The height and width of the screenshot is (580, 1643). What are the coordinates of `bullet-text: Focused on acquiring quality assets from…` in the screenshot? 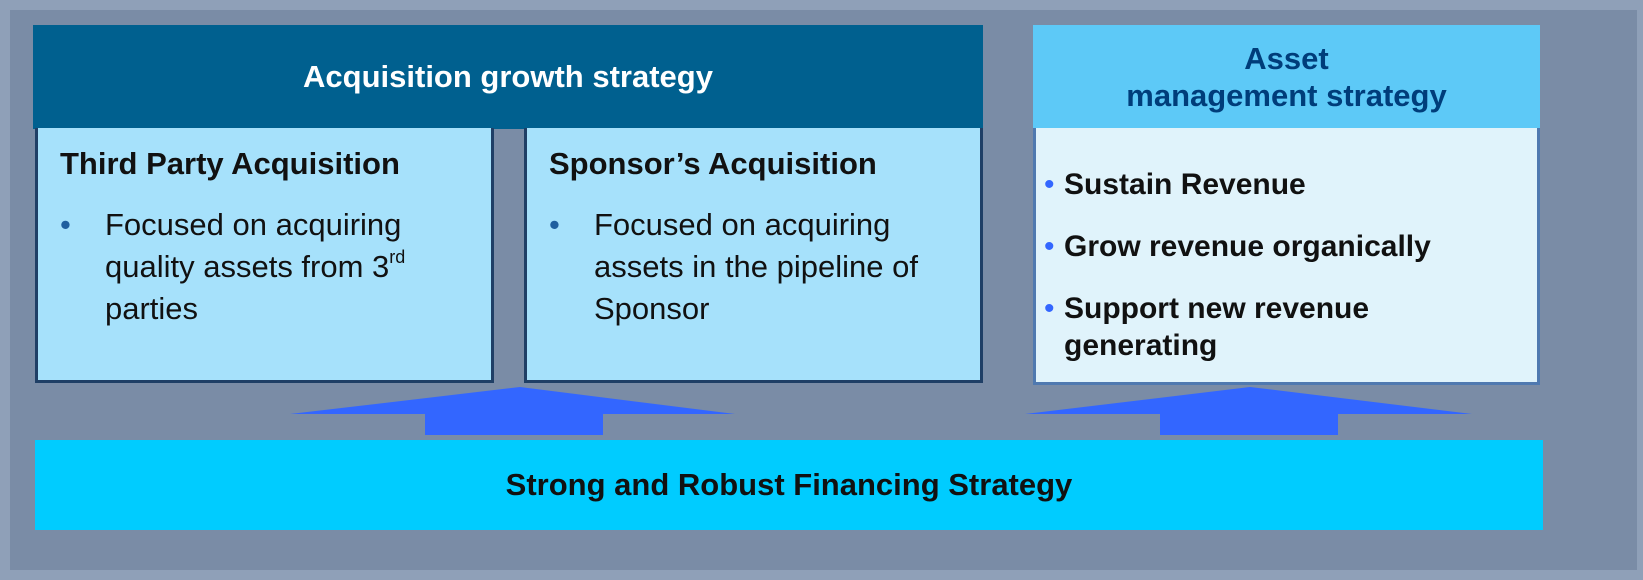 It's located at (253, 245).